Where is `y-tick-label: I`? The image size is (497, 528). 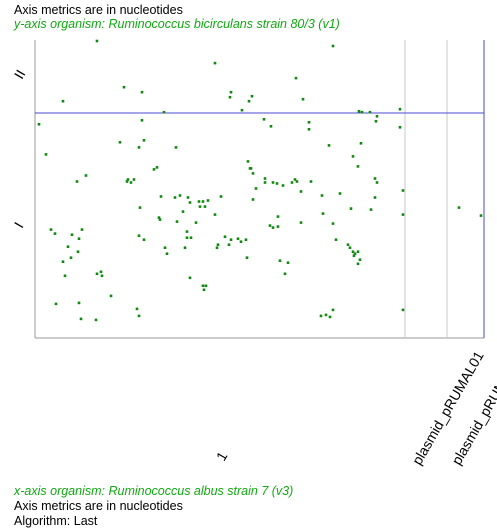
y-tick-label: I is located at coordinates (19, 224).